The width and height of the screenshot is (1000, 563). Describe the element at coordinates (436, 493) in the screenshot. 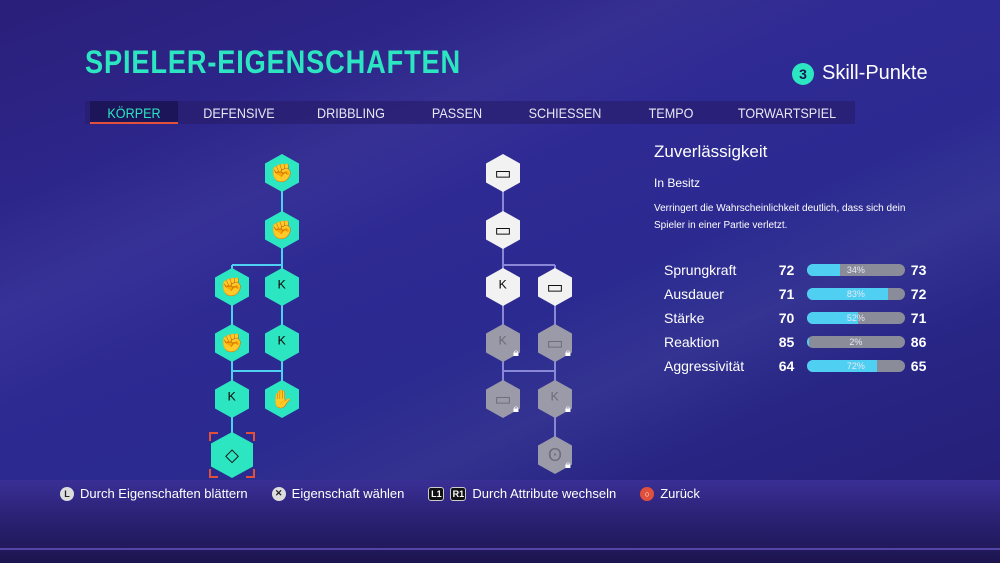

I see `l1-button-icon: L1` at that location.